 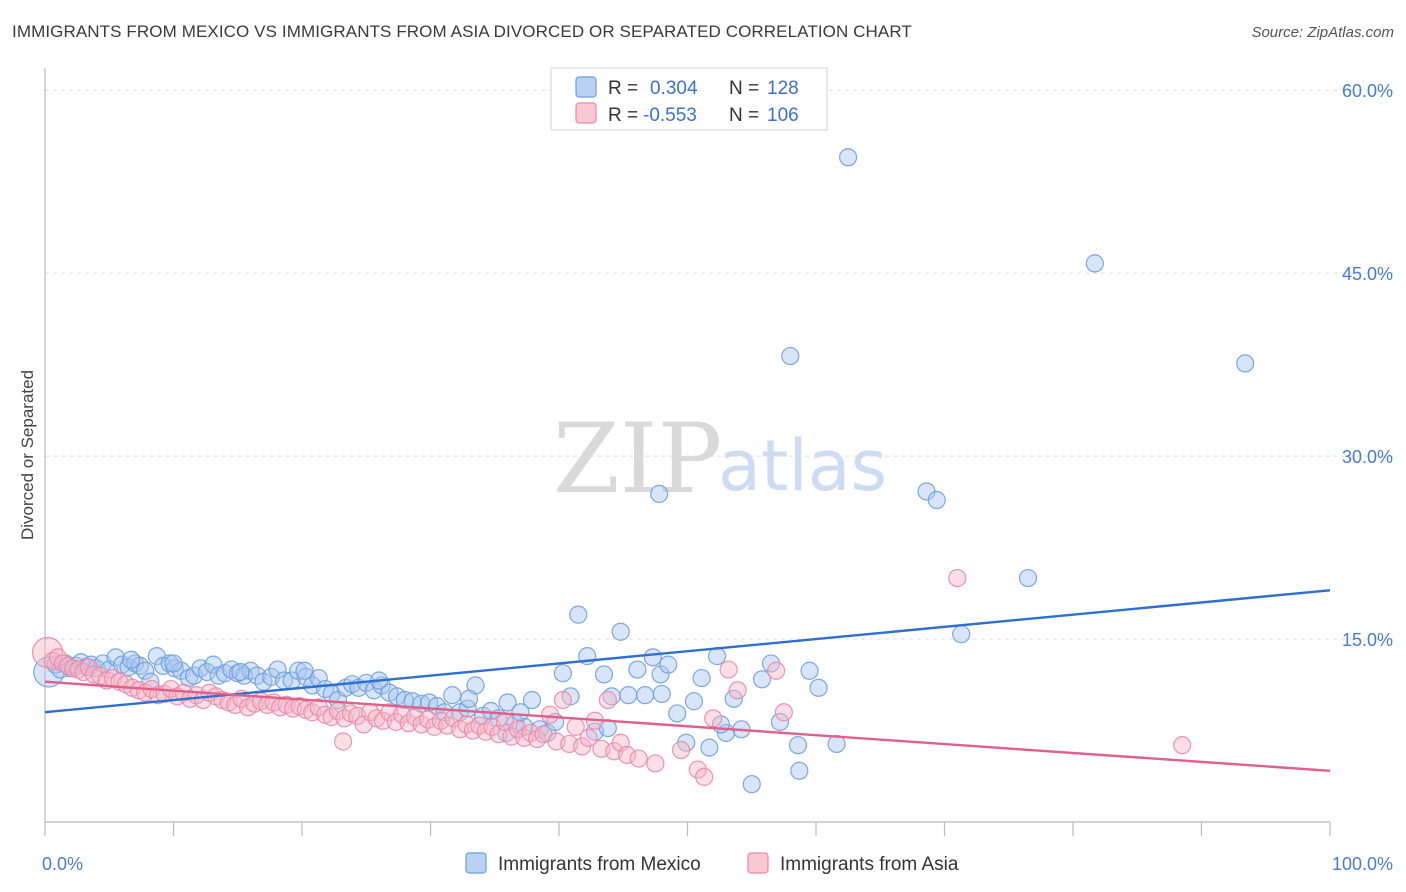 What do you see at coordinates (744, 115) in the screenshot?
I see `legend-n-label-asia: N =` at bounding box center [744, 115].